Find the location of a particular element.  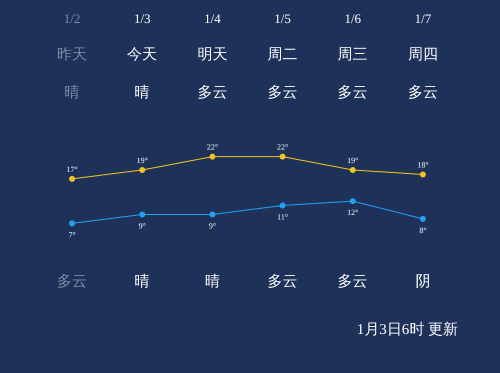

data-label: 8° is located at coordinates (423, 230).